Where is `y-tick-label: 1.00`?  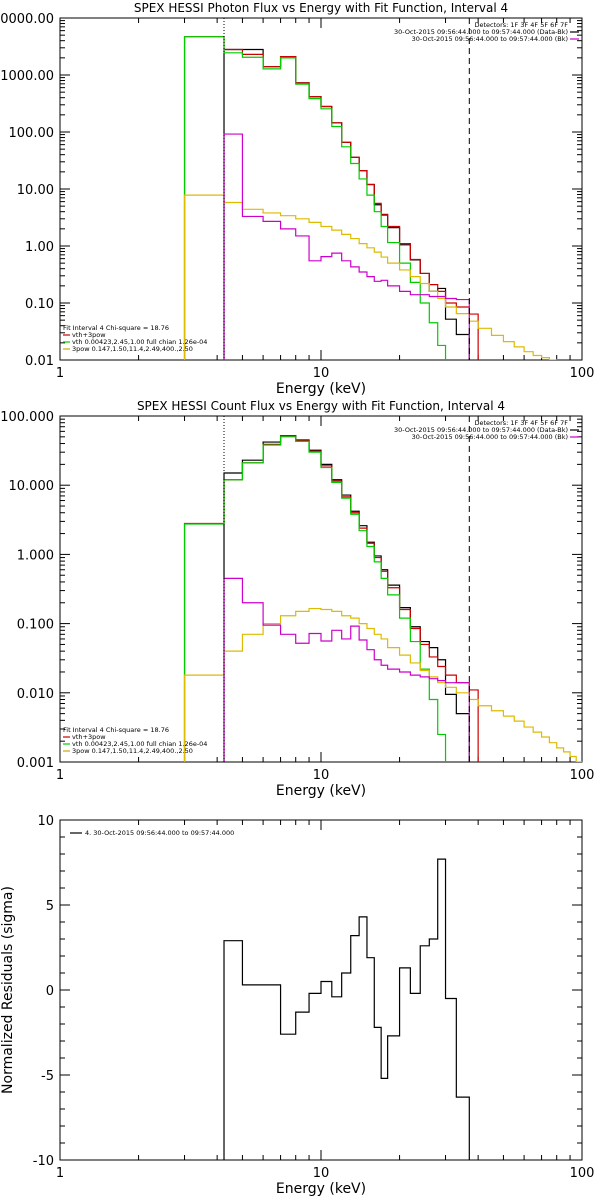
y-tick-label: 1.00 is located at coordinates (39, 247).